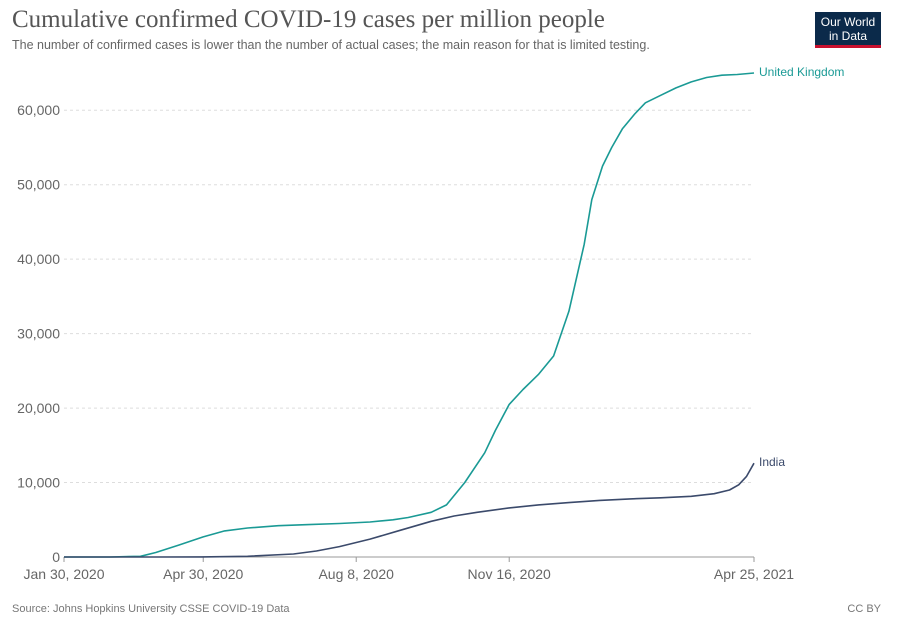 The image size is (913, 631). Describe the element at coordinates (409, 510) in the screenshot. I see `series-line-india` at that location.